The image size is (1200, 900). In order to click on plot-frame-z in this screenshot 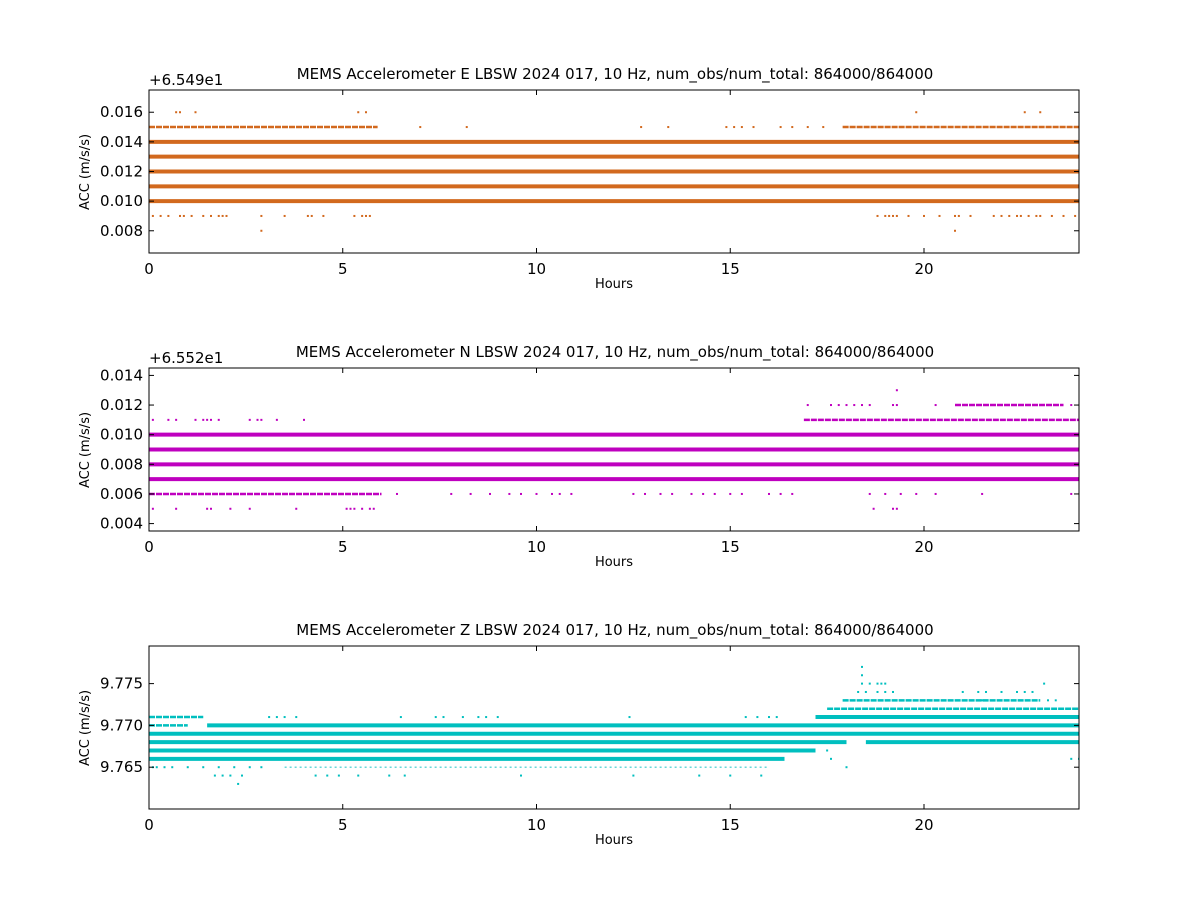, I will do `click(614, 727)`.